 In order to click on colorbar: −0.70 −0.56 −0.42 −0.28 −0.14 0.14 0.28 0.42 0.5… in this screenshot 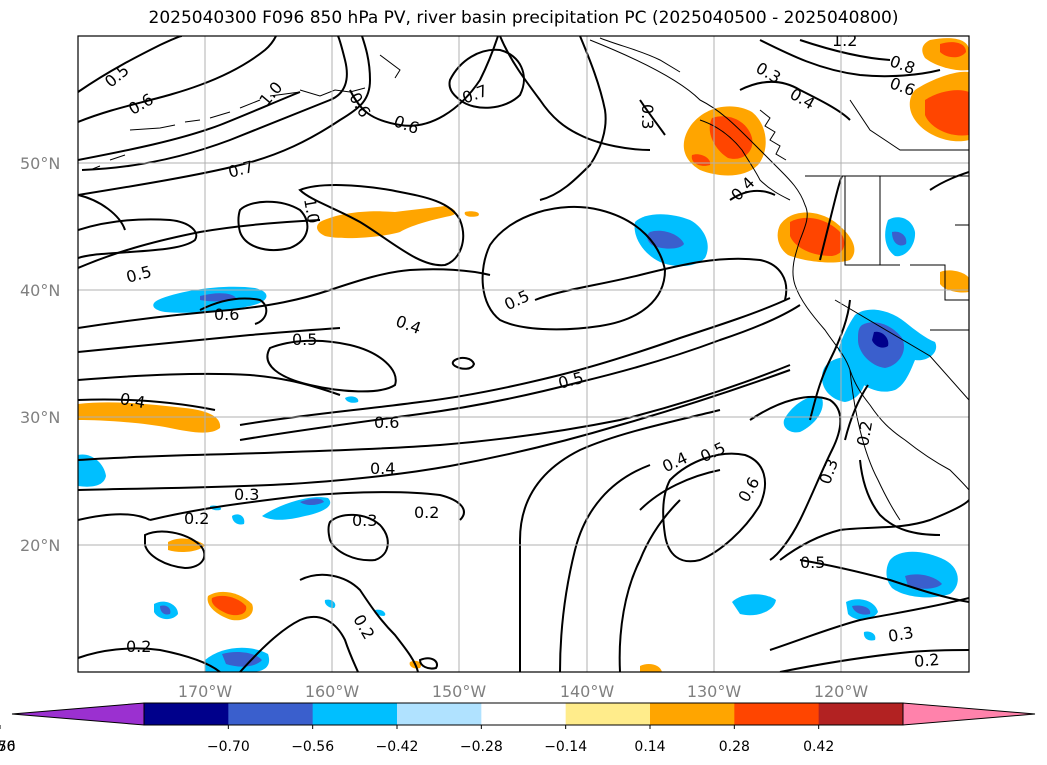, I will do `click(518, 728)`.